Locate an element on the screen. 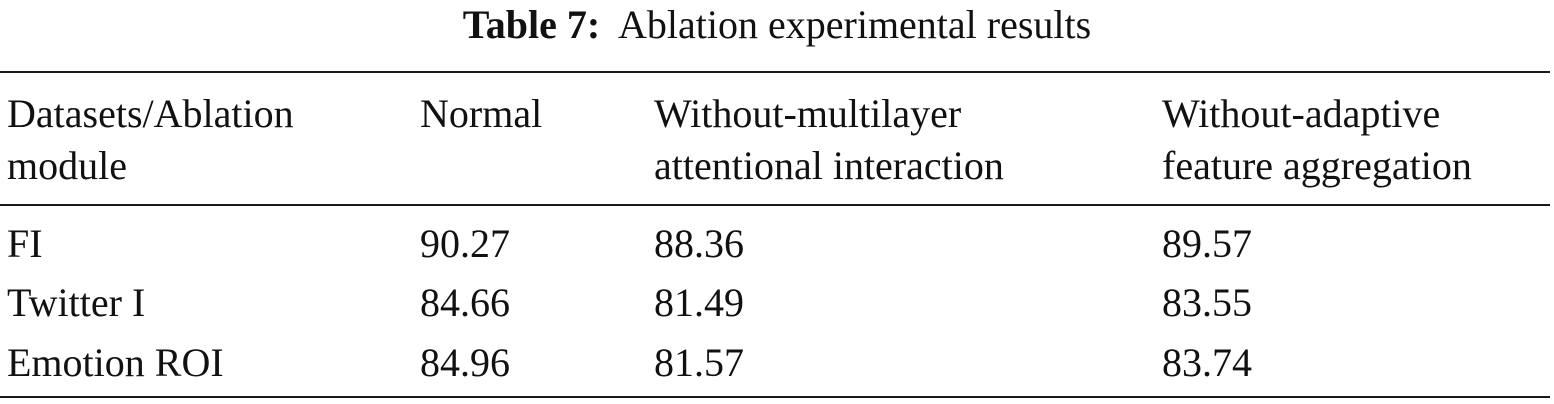 This screenshot has width=1554, height=404. table-number: Table 7: is located at coordinates (531, 24).